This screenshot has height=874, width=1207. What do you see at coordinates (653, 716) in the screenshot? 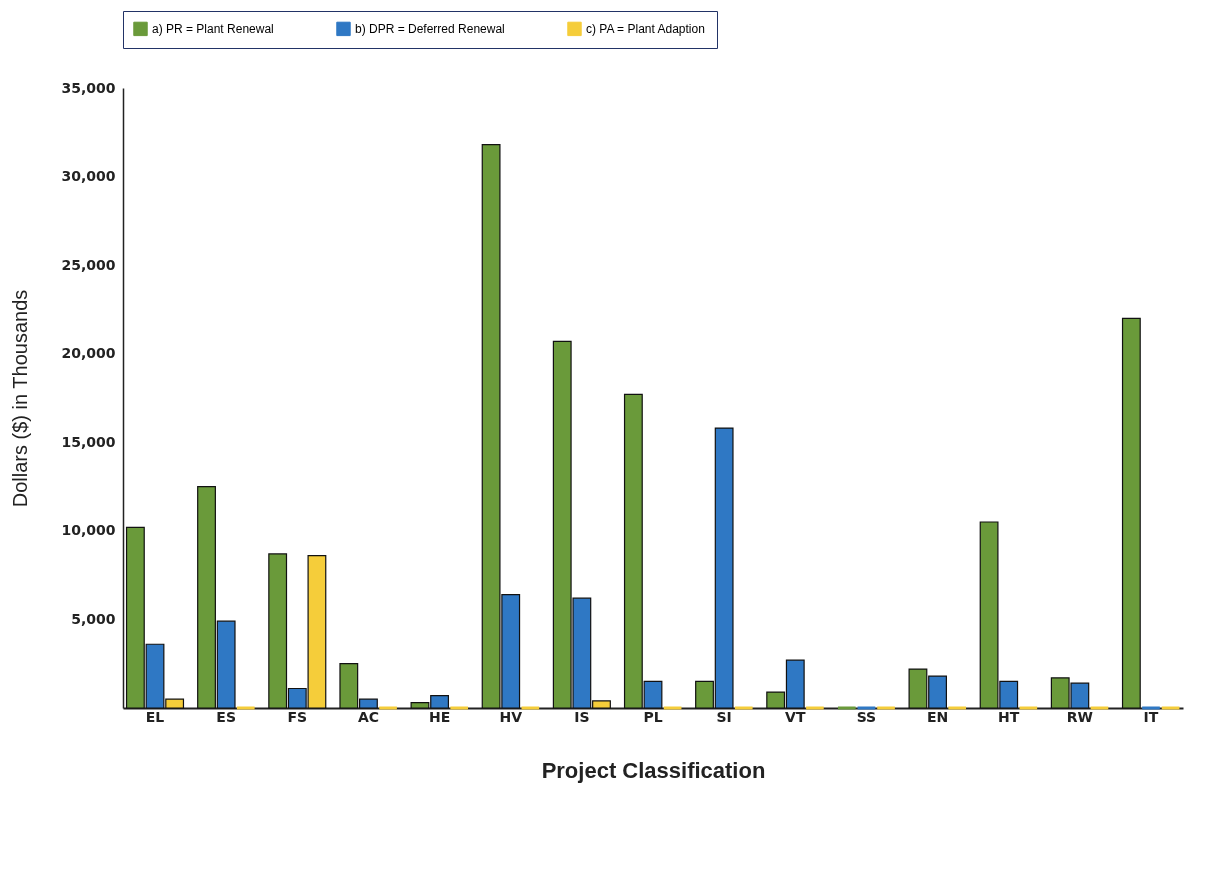
I see `x-tick-label: PL` at bounding box center [653, 716].